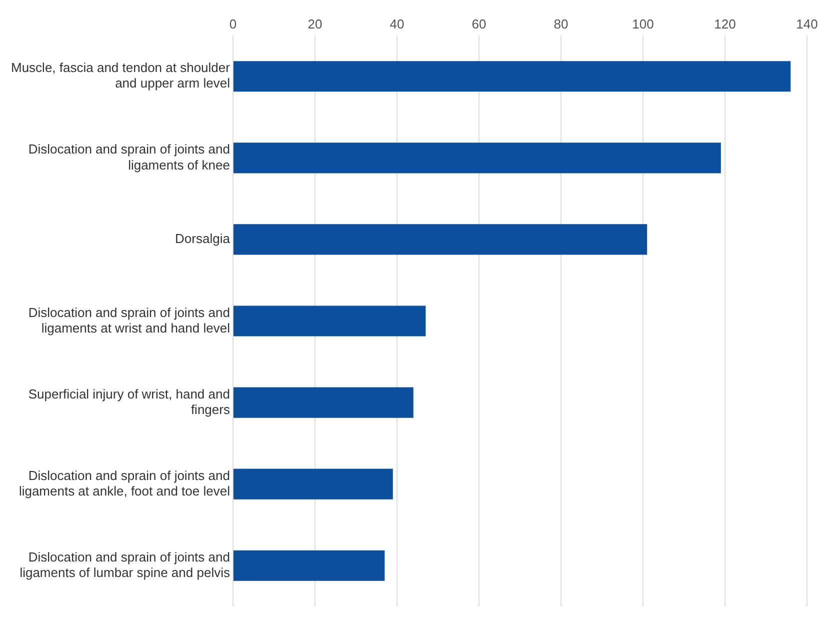 This screenshot has height=633, width=829. I want to click on x-tick-label: 80, so click(561, 24).